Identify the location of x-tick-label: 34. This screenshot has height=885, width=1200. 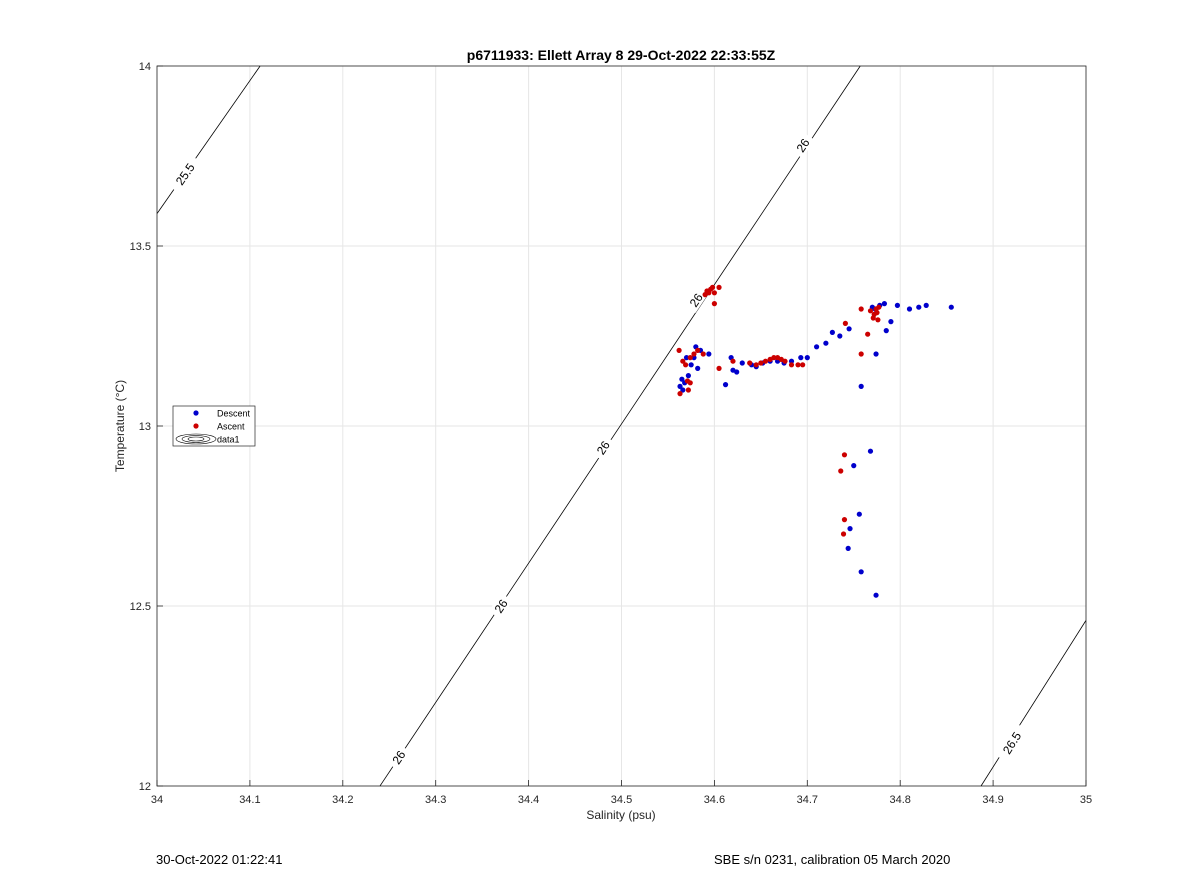
(157, 800).